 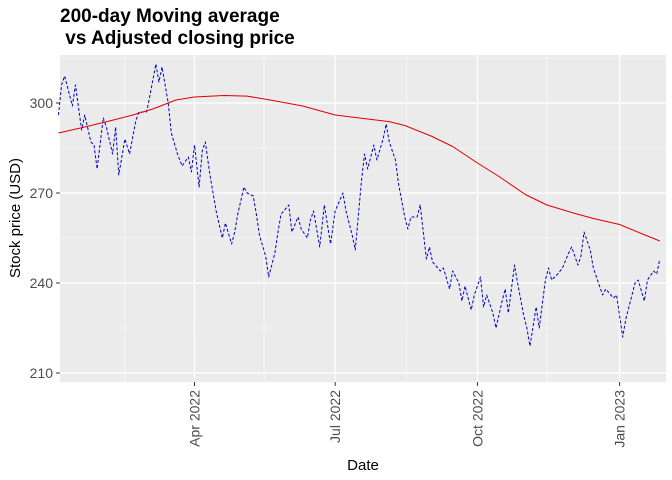 What do you see at coordinates (42, 283) in the screenshot?
I see `y-tick-label: 240` at bounding box center [42, 283].